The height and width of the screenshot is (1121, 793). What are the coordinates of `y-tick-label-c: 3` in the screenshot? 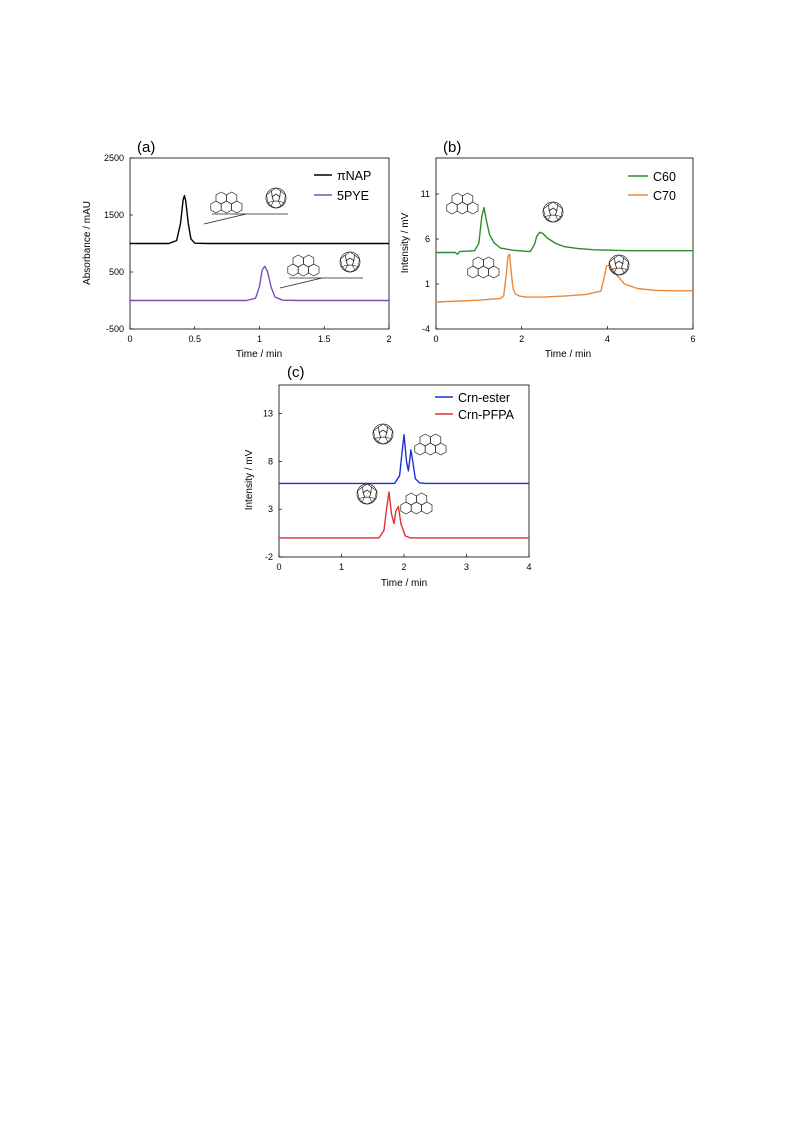 It's located at (270, 509).